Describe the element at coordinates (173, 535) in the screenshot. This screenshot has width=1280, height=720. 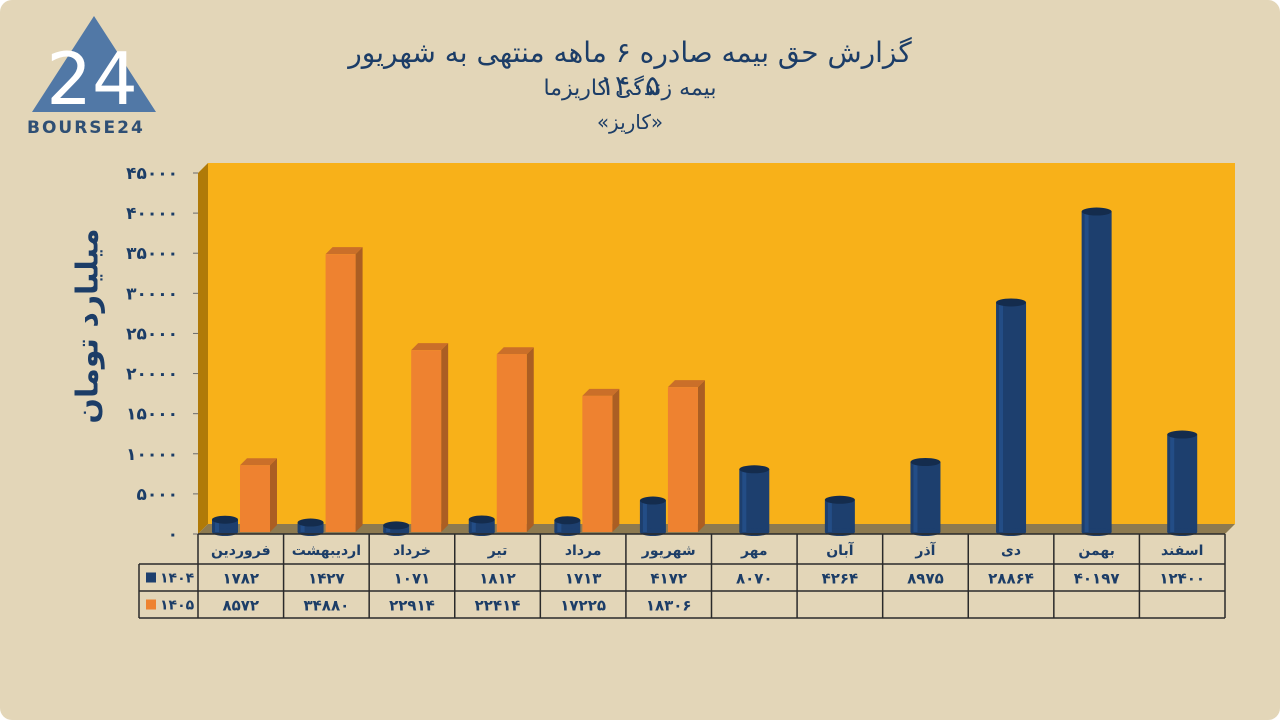
I see `y-tick-label: ۰` at that location.